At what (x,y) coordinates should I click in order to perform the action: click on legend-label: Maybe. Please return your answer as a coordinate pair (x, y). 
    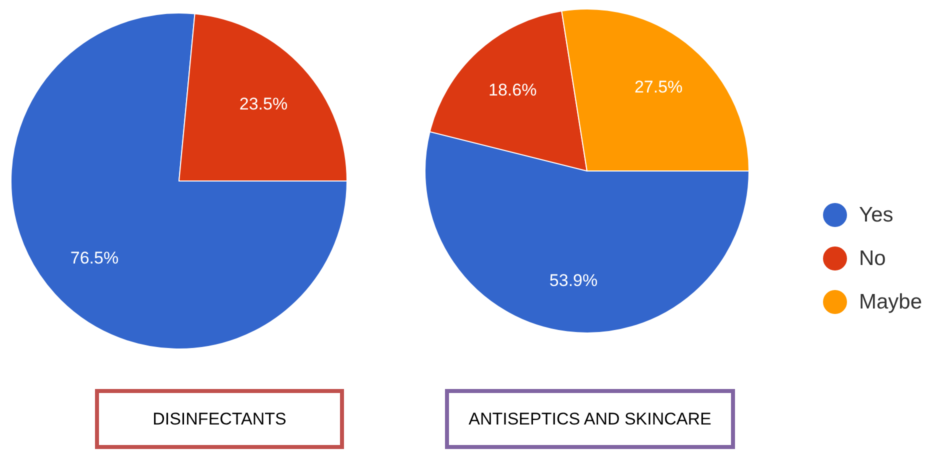
    Looking at the image, I should click on (890, 302).